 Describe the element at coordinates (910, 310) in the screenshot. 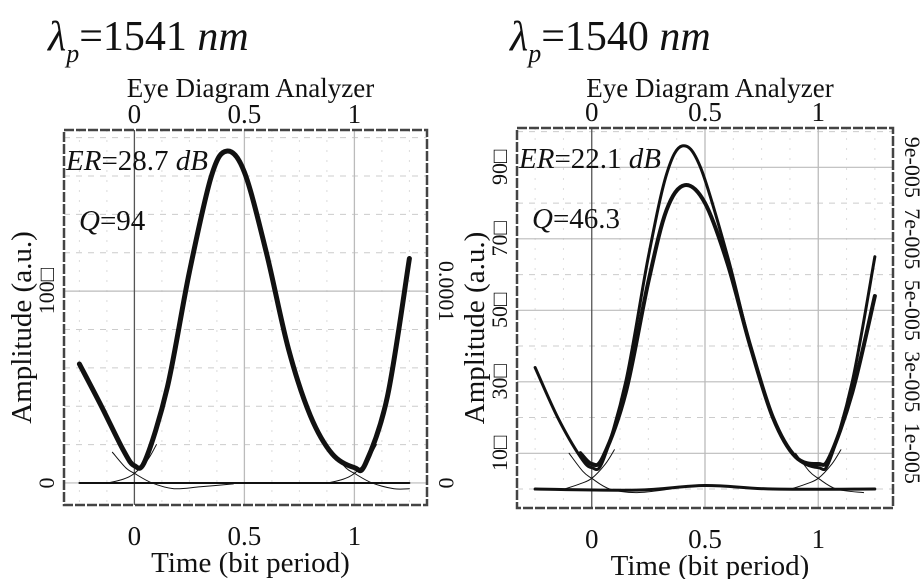

I see `right-tick-label: 5e-005` at that location.